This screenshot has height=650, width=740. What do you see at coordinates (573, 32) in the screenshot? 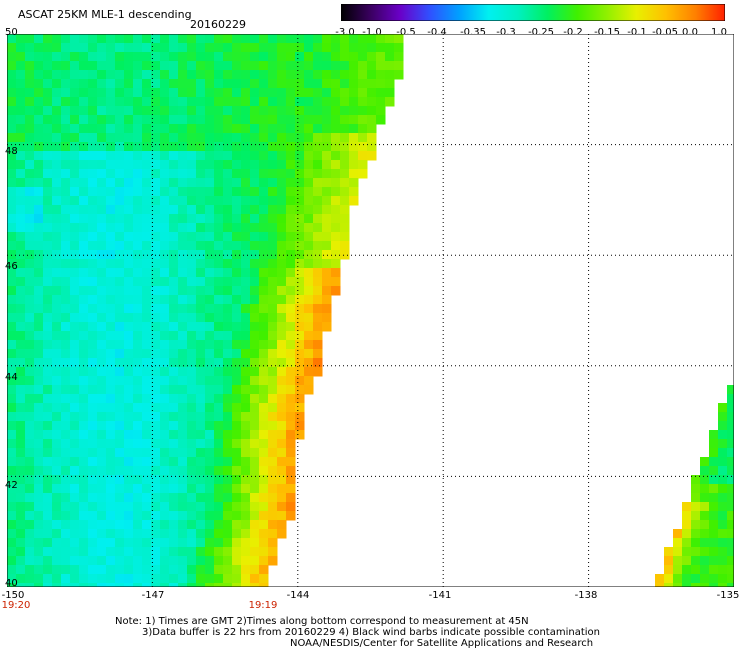
I see `colorbar-label: -0.2` at bounding box center [573, 32].